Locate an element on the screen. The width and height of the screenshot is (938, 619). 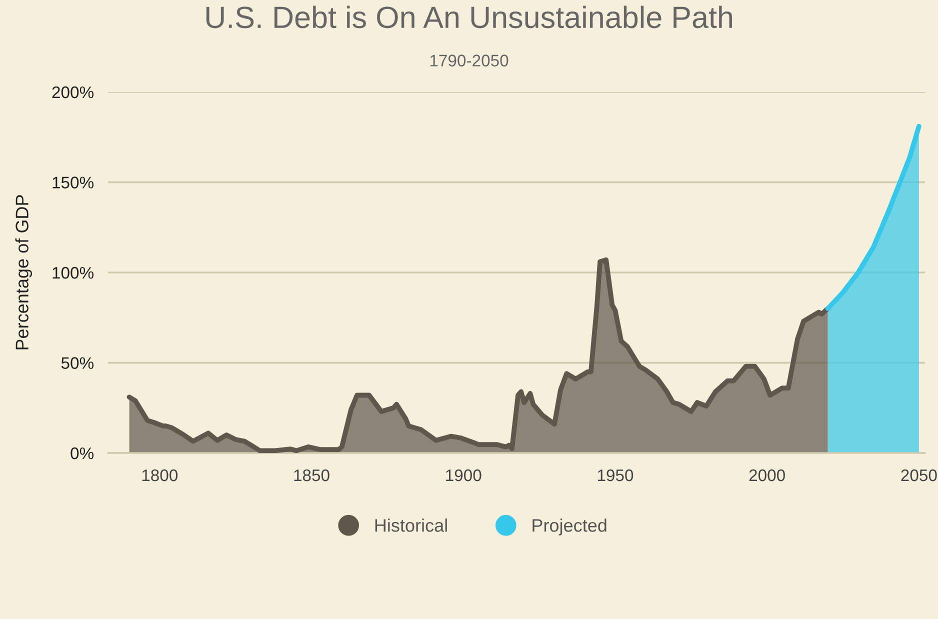
chart-subtitle: 1790-2050 is located at coordinates (469, 60).